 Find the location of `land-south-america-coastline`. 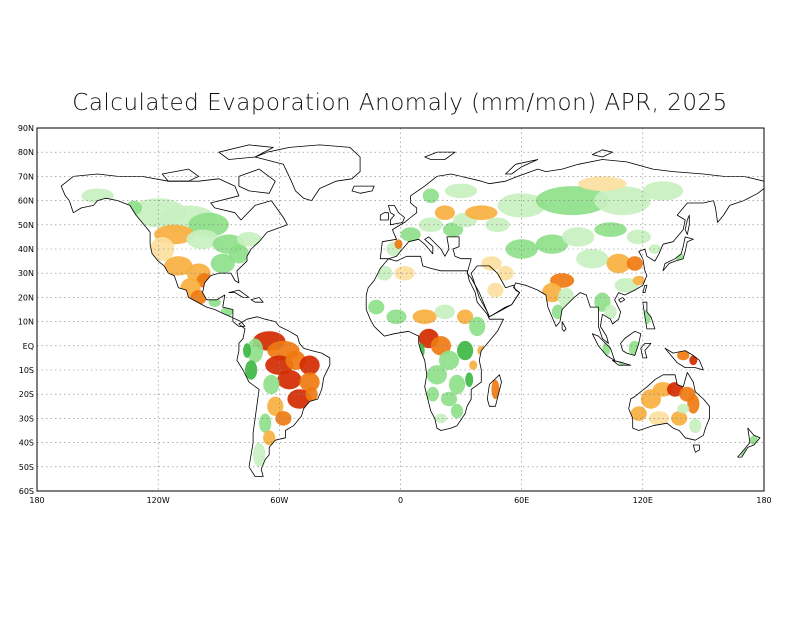

land-south-america-coastline is located at coordinates (283, 396).